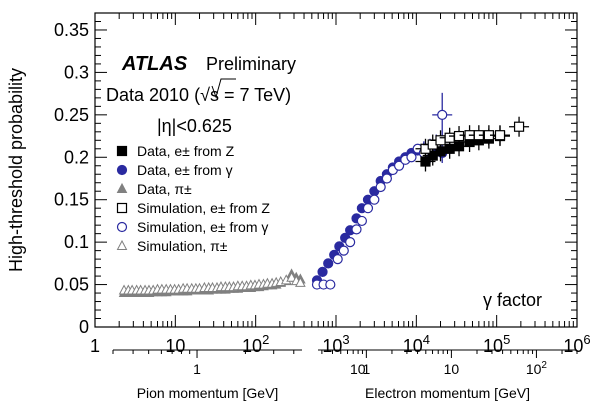 The width and height of the screenshot is (593, 410). I want to click on x-tick-base: 1, so click(95, 346).